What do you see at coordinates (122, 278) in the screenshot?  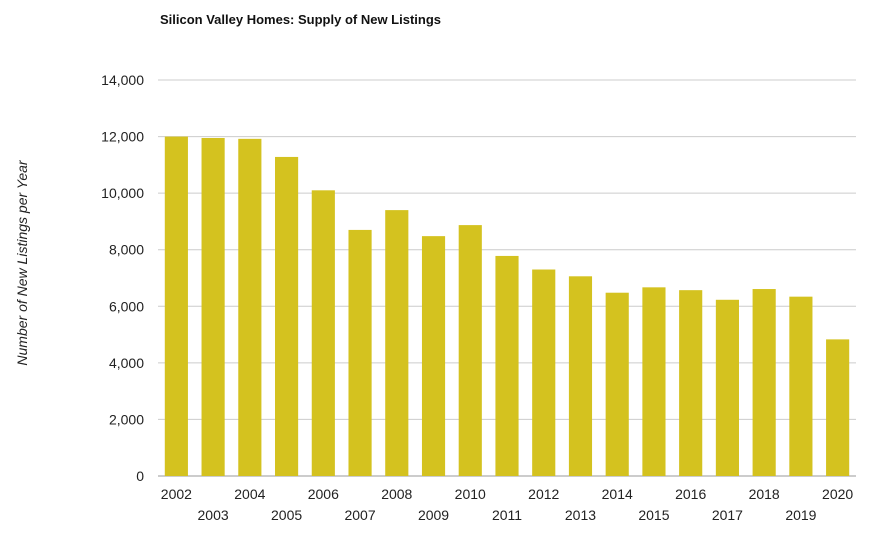 I see `y-axis-ticks: 0 2,000 4,000 6,000 8,000 10,000 12,000 14,000` at bounding box center [122, 278].